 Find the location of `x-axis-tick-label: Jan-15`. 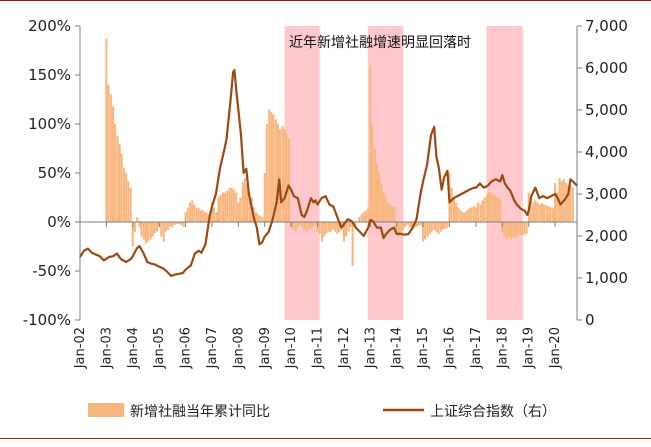

x-axis-tick-label: Jan-15 is located at coordinates (423, 348).